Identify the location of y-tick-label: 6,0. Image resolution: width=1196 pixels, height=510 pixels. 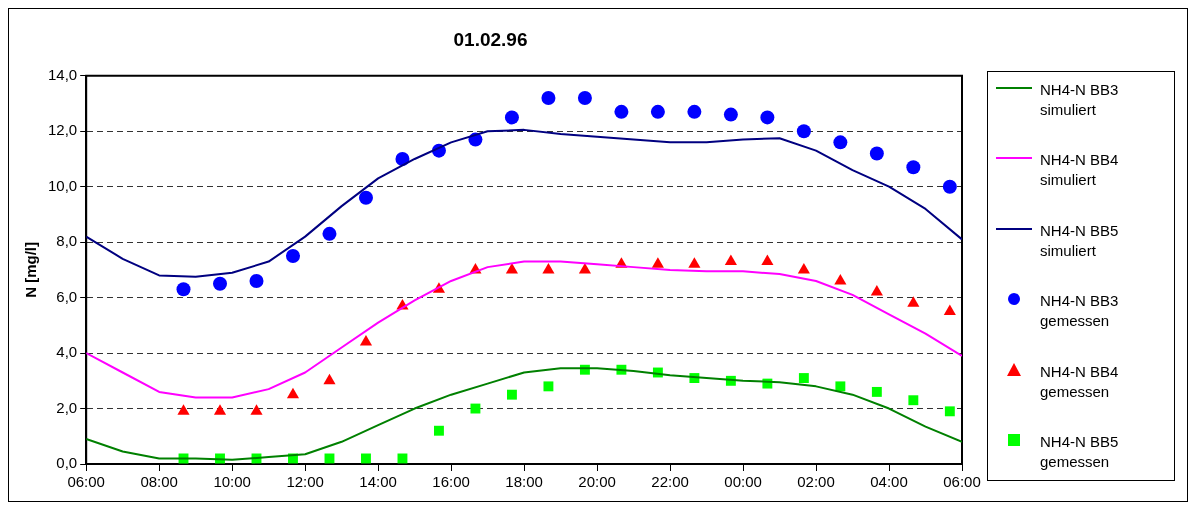
(67, 296).